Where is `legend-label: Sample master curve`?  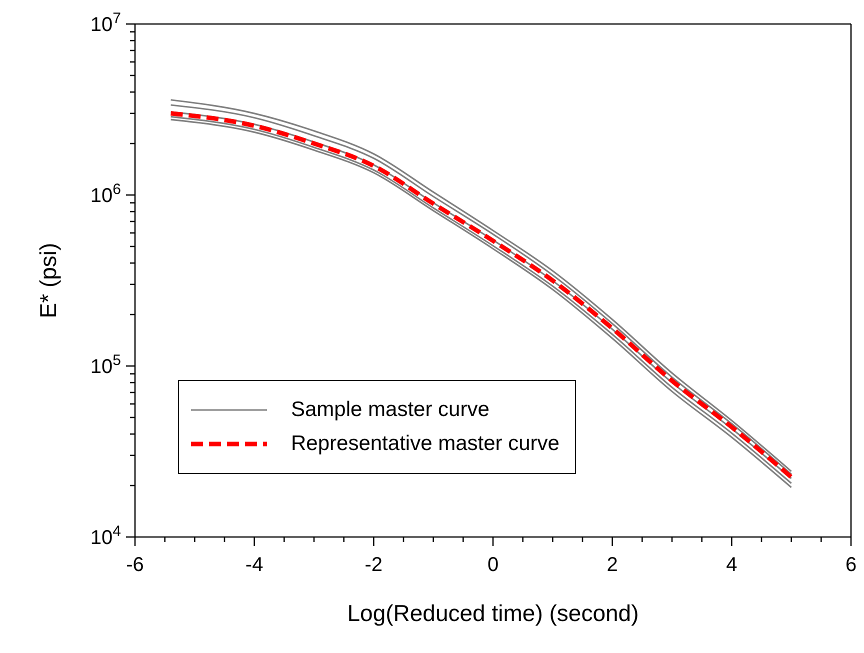 legend-label: Sample master curve is located at coordinates (390, 410).